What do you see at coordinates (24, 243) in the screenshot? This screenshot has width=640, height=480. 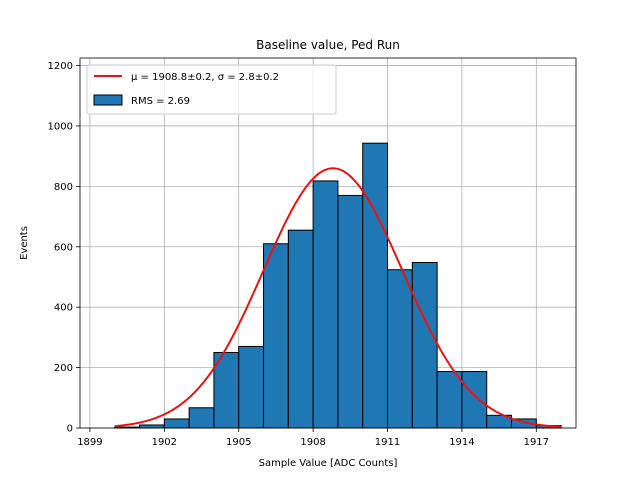 I see `y-axis-label: Events` at bounding box center [24, 243].